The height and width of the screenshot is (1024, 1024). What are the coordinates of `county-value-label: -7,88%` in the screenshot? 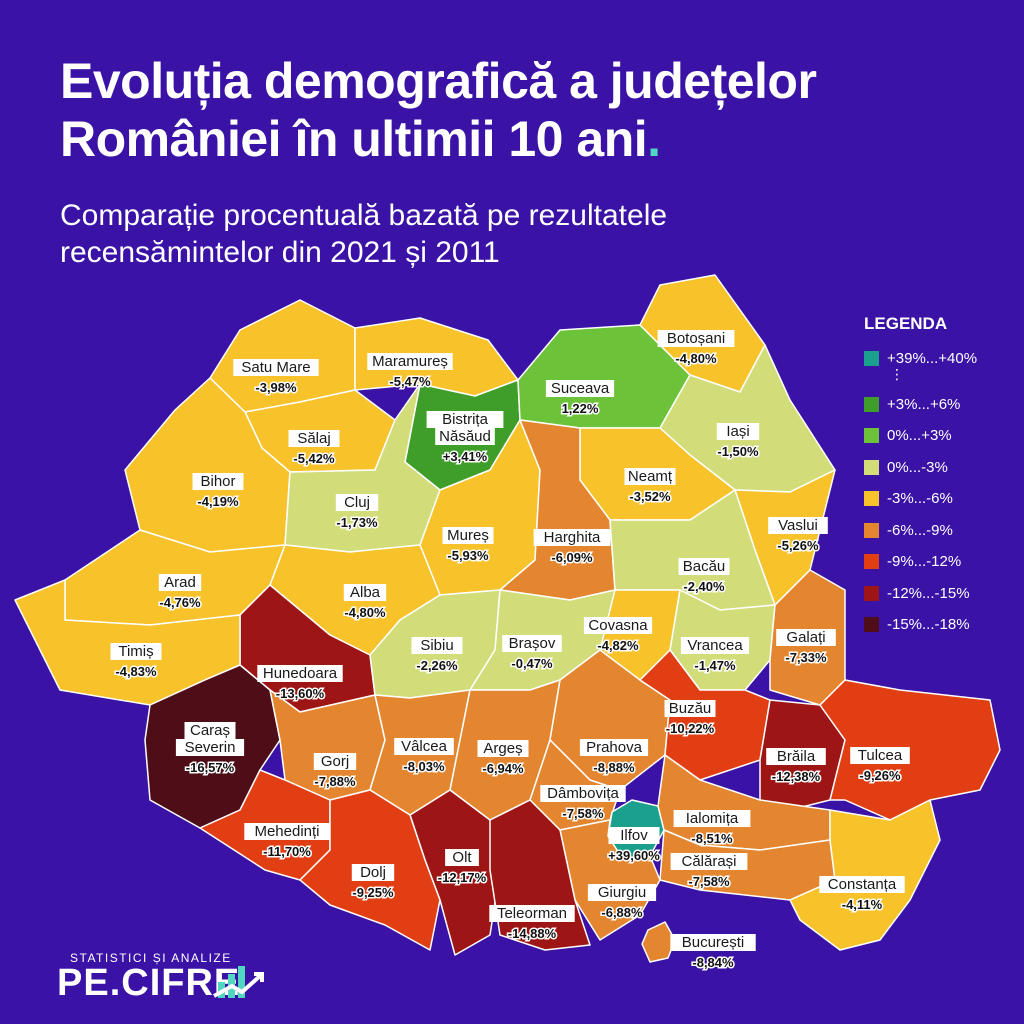 It's located at (335, 781).